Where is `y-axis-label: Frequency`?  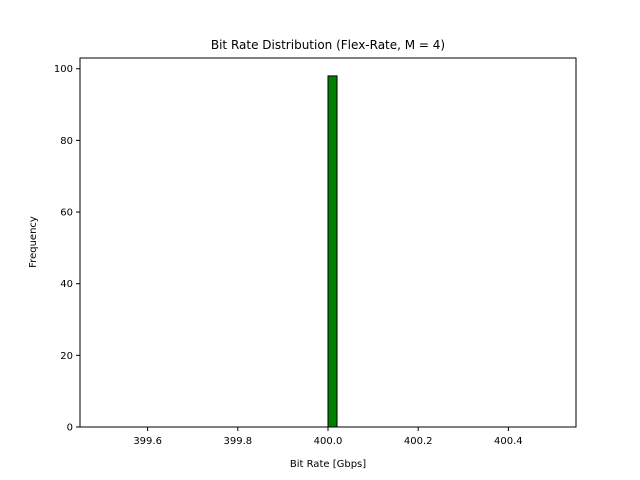 y-axis-label: Frequency is located at coordinates (33, 242).